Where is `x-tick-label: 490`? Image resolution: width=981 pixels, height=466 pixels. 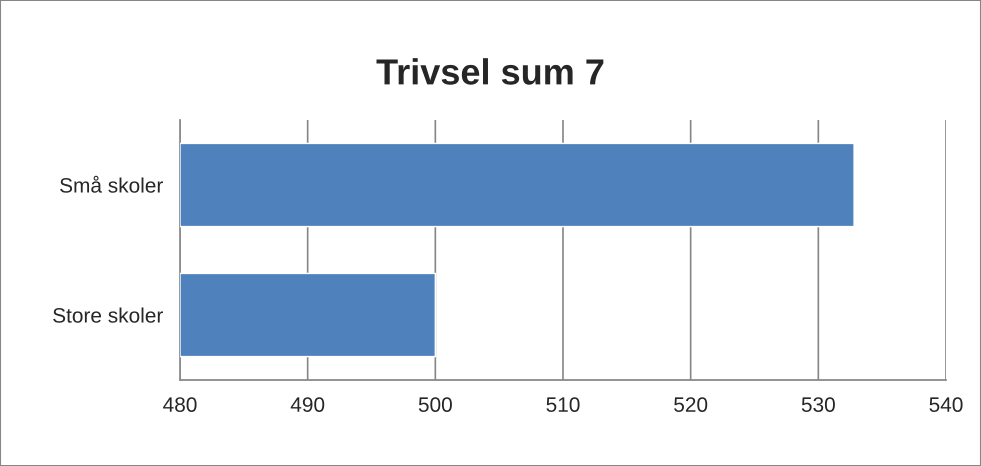 x-tick-label: 490 is located at coordinates (307, 404).